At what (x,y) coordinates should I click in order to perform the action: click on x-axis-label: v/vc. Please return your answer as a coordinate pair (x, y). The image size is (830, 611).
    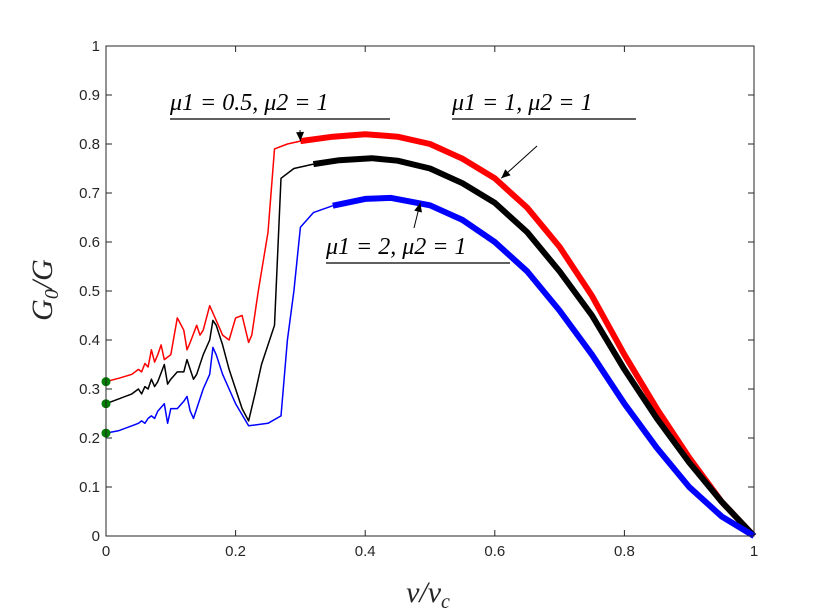
    Looking at the image, I should click on (428, 593).